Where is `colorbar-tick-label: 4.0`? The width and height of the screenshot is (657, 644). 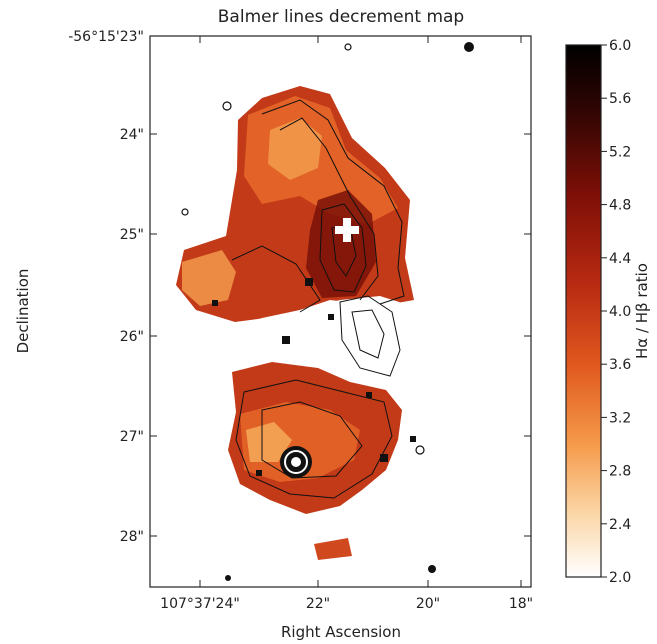 colorbar-tick-label: 4.0 is located at coordinates (620, 312).